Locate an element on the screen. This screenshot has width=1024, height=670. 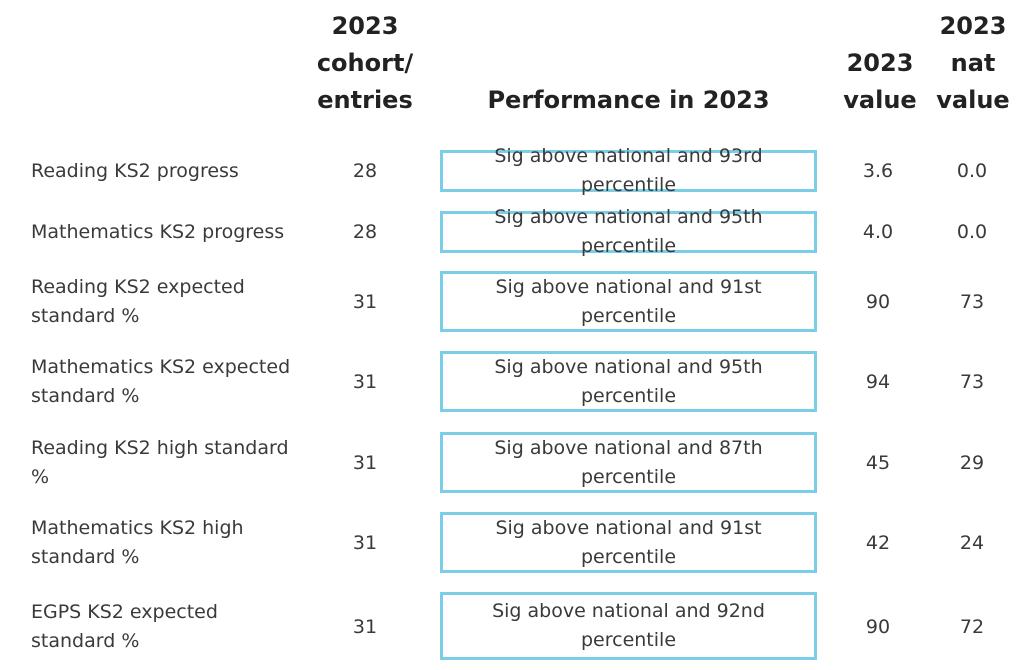
row-label: Reading KS2 high standard % is located at coordinates (160, 462).